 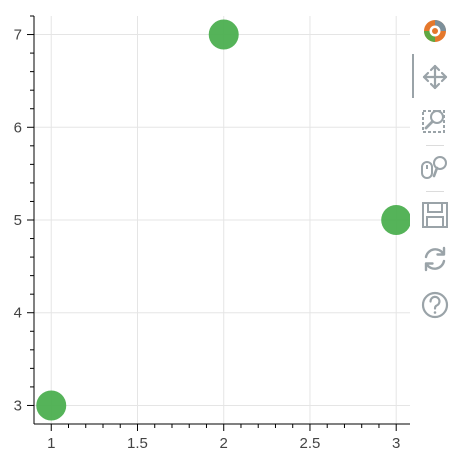 I want to click on reset-icon, so click(x=435, y=259).